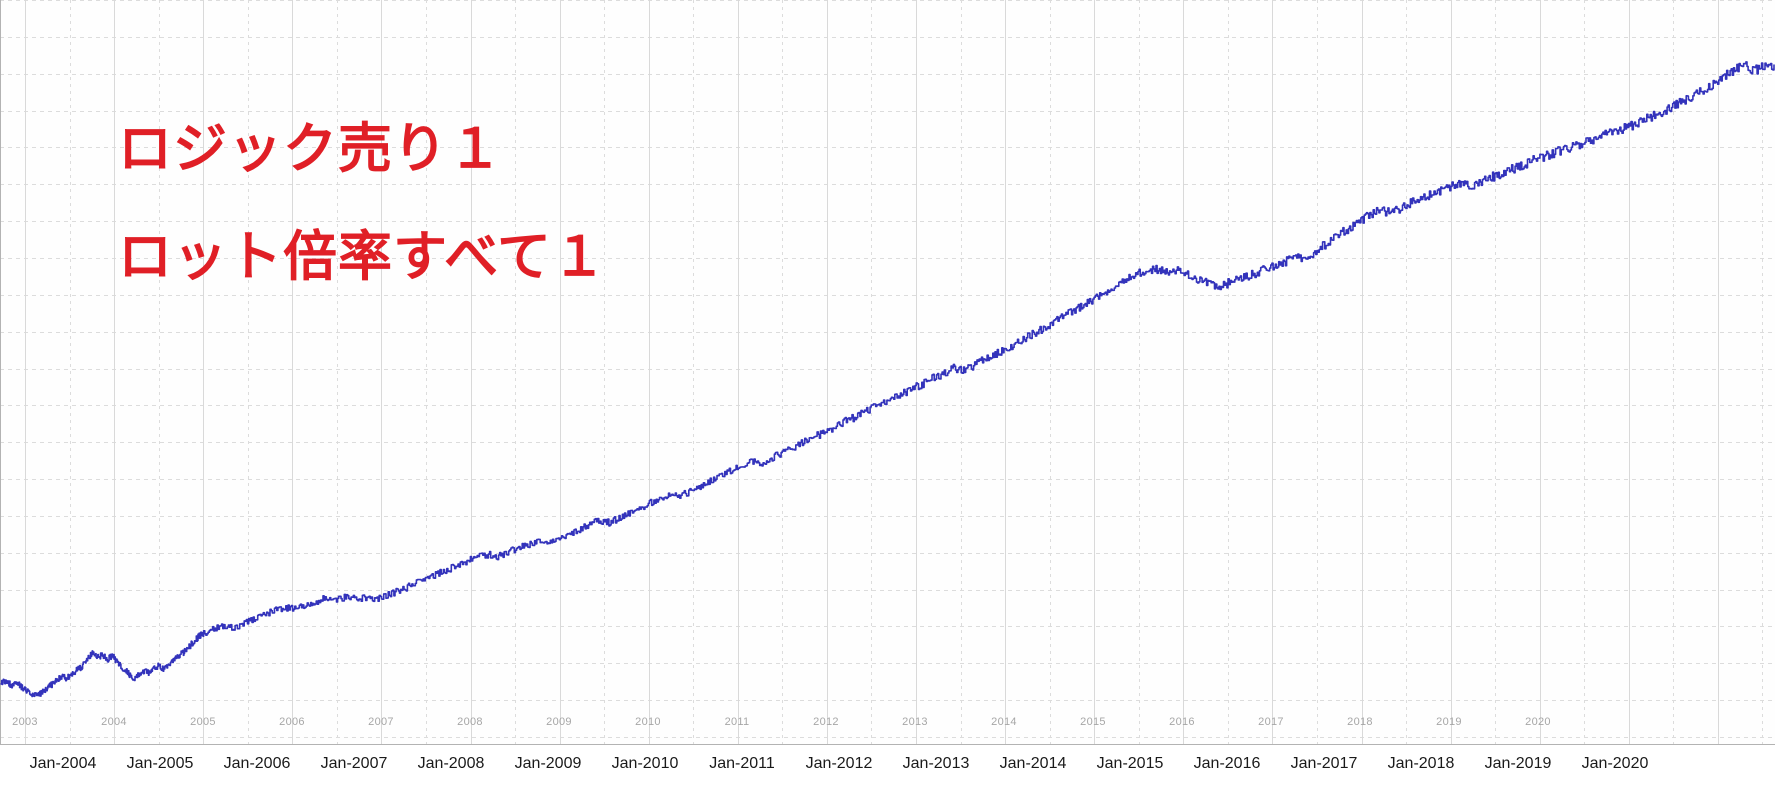 This screenshot has height=795, width=1775. I want to click on outer-tick-label: Jan-2019, so click(1518, 763).